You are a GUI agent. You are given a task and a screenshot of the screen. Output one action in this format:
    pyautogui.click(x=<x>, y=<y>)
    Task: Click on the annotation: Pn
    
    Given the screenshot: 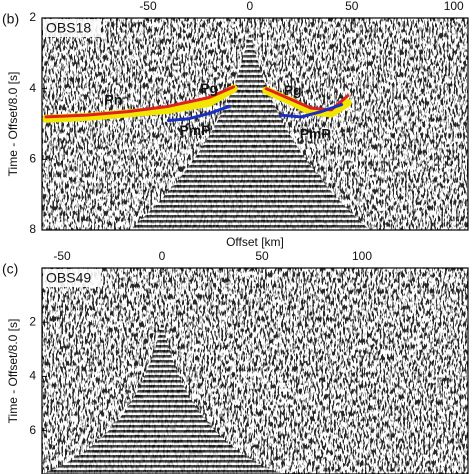 What is the action you would take?
    pyautogui.click(x=113, y=100)
    